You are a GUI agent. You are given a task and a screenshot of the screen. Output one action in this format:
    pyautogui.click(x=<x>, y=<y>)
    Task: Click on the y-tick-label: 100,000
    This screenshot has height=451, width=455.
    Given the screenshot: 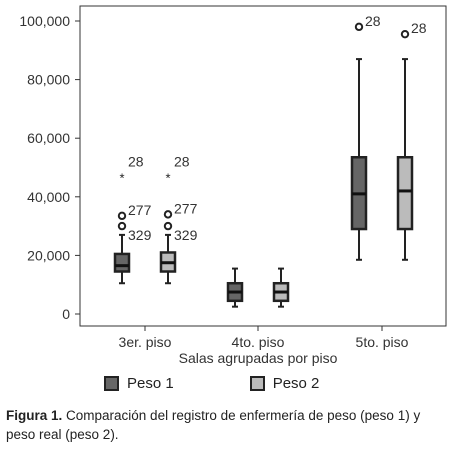 What is the action you would take?
    pyautogui.click(x=44, y=21)
    